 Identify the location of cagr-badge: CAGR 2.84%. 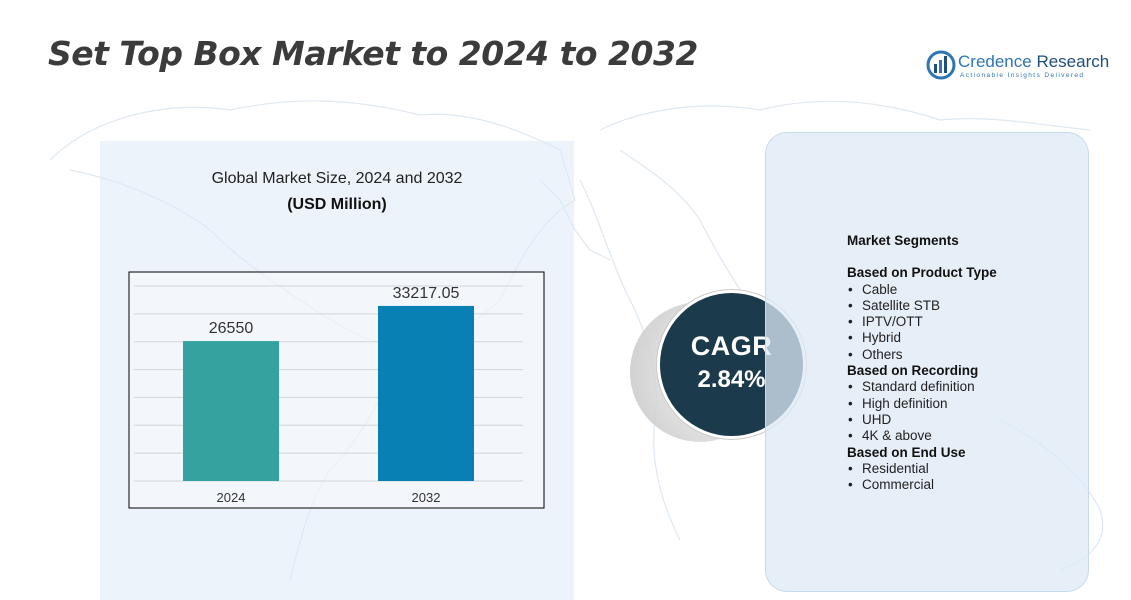
(718, 366).